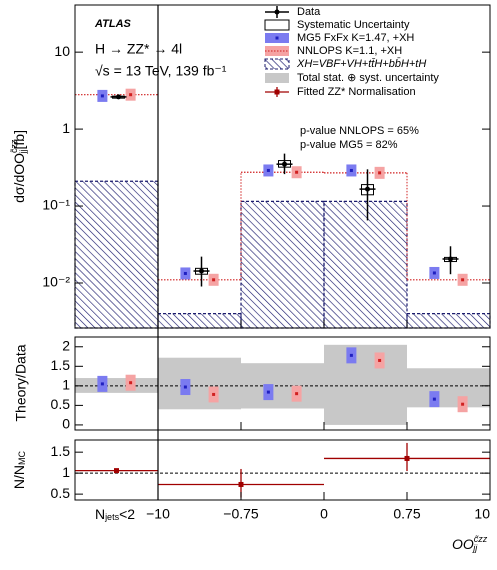  What do you see at coordinates (22, 457) in the screenshot?
I see `norm-y-label-part: MC` at bounding box center [22, 457].